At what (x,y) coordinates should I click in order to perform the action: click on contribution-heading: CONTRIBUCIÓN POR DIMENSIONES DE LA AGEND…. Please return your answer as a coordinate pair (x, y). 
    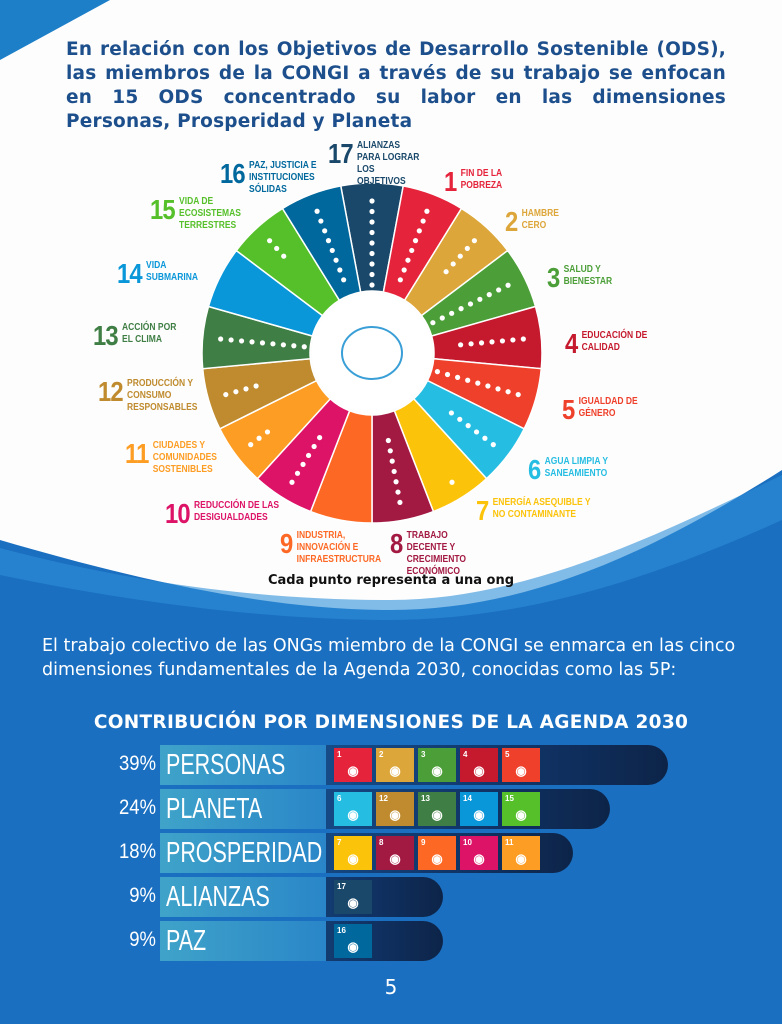
    Looking at the image, I should click on (391, 722).